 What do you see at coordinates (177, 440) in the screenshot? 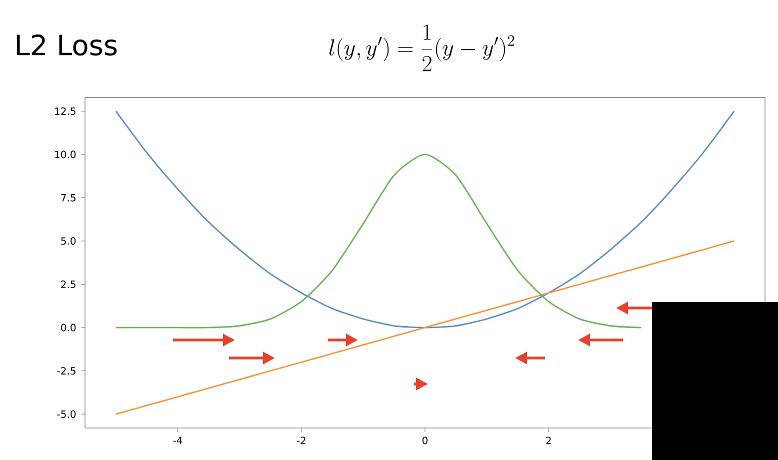
I see `x-tick-label: -4` at bounding box center [177, 440].